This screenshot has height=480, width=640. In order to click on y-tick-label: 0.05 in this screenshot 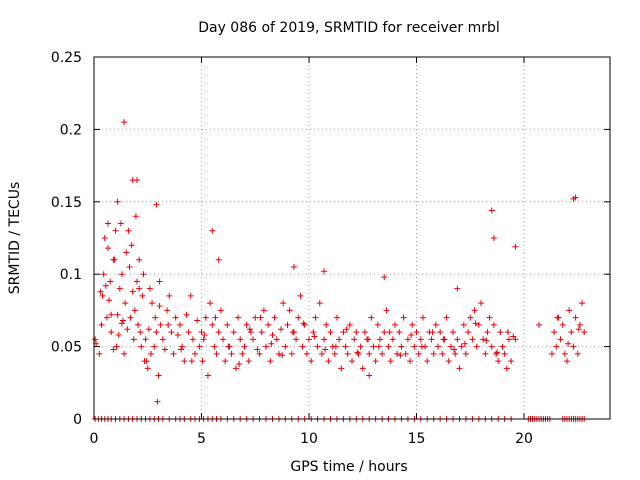, I will do `click(66, 348)`.